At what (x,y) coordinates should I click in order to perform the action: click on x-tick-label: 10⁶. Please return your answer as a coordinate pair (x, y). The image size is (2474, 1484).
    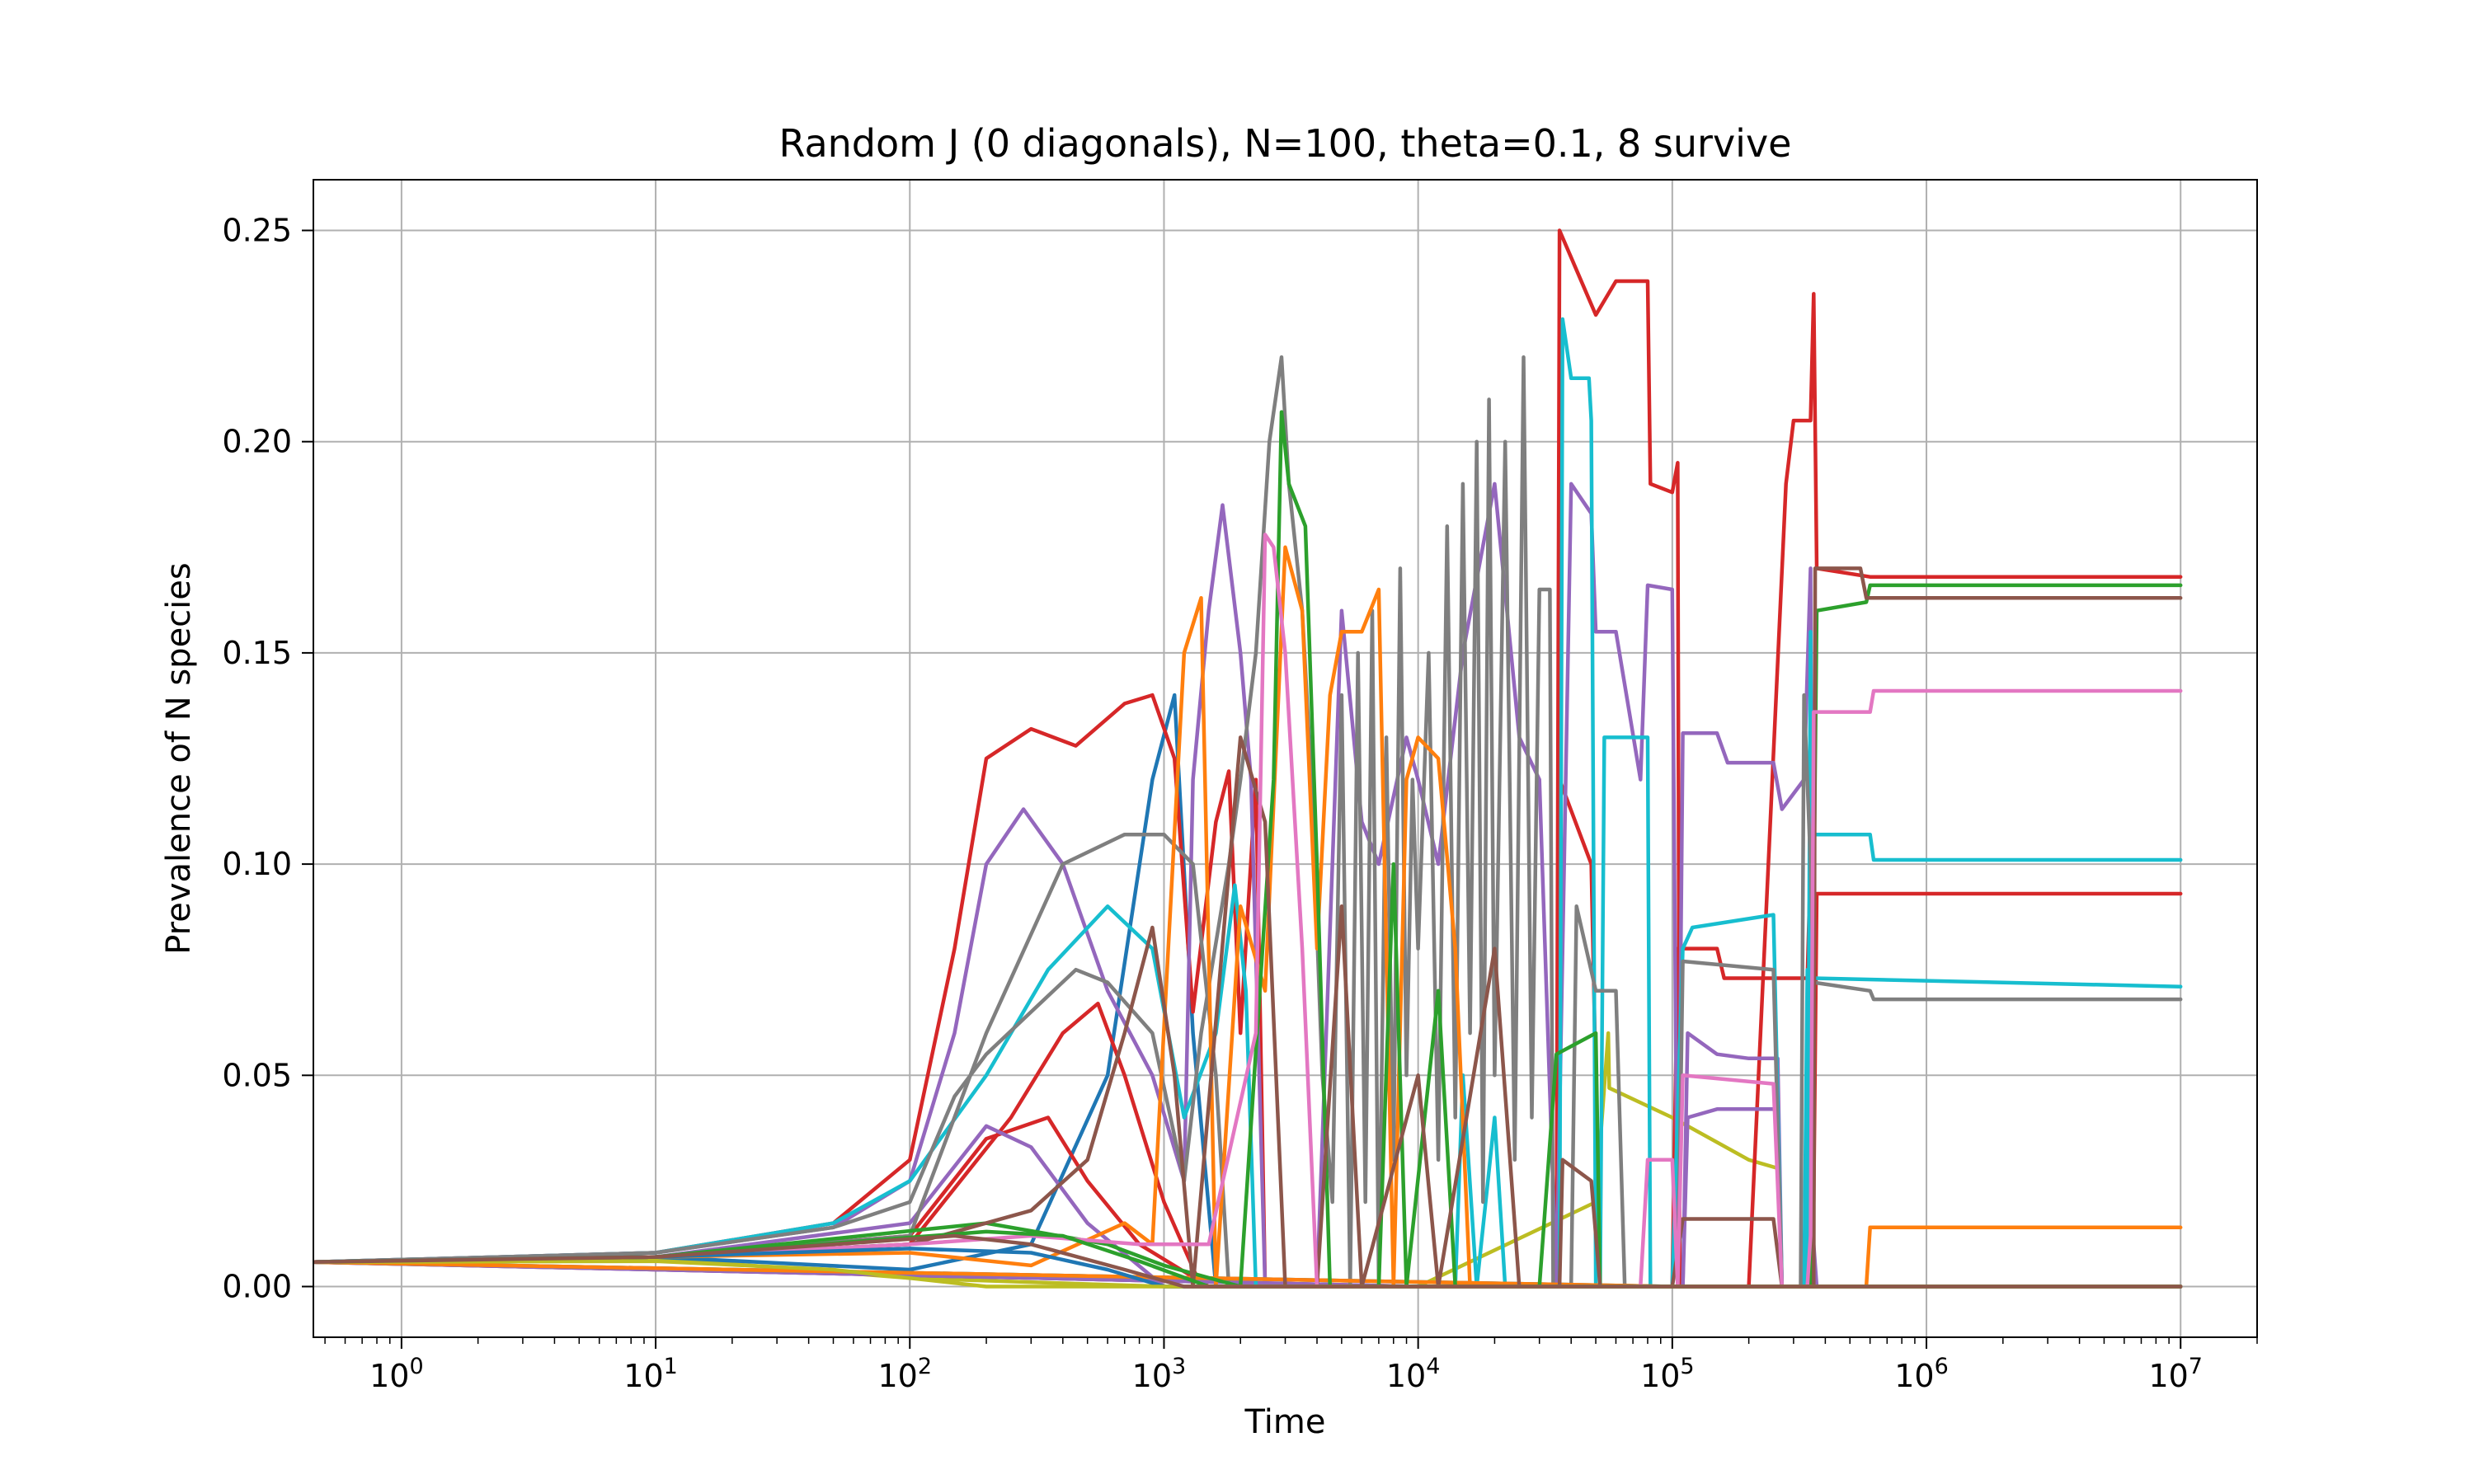
    Looking at the image, I should click on (1921, 1374).